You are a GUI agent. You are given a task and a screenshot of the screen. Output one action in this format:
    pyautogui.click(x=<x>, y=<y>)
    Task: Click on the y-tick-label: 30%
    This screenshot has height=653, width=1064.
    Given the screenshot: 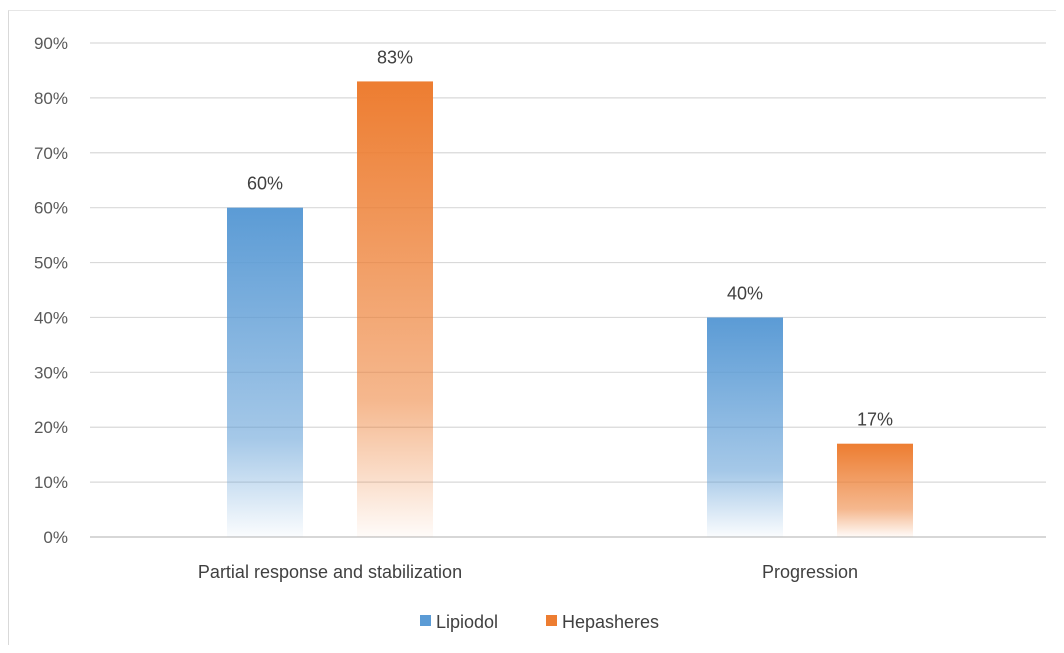 What is the action you would take?
    pyautogui.click(x=51, y=372)
    